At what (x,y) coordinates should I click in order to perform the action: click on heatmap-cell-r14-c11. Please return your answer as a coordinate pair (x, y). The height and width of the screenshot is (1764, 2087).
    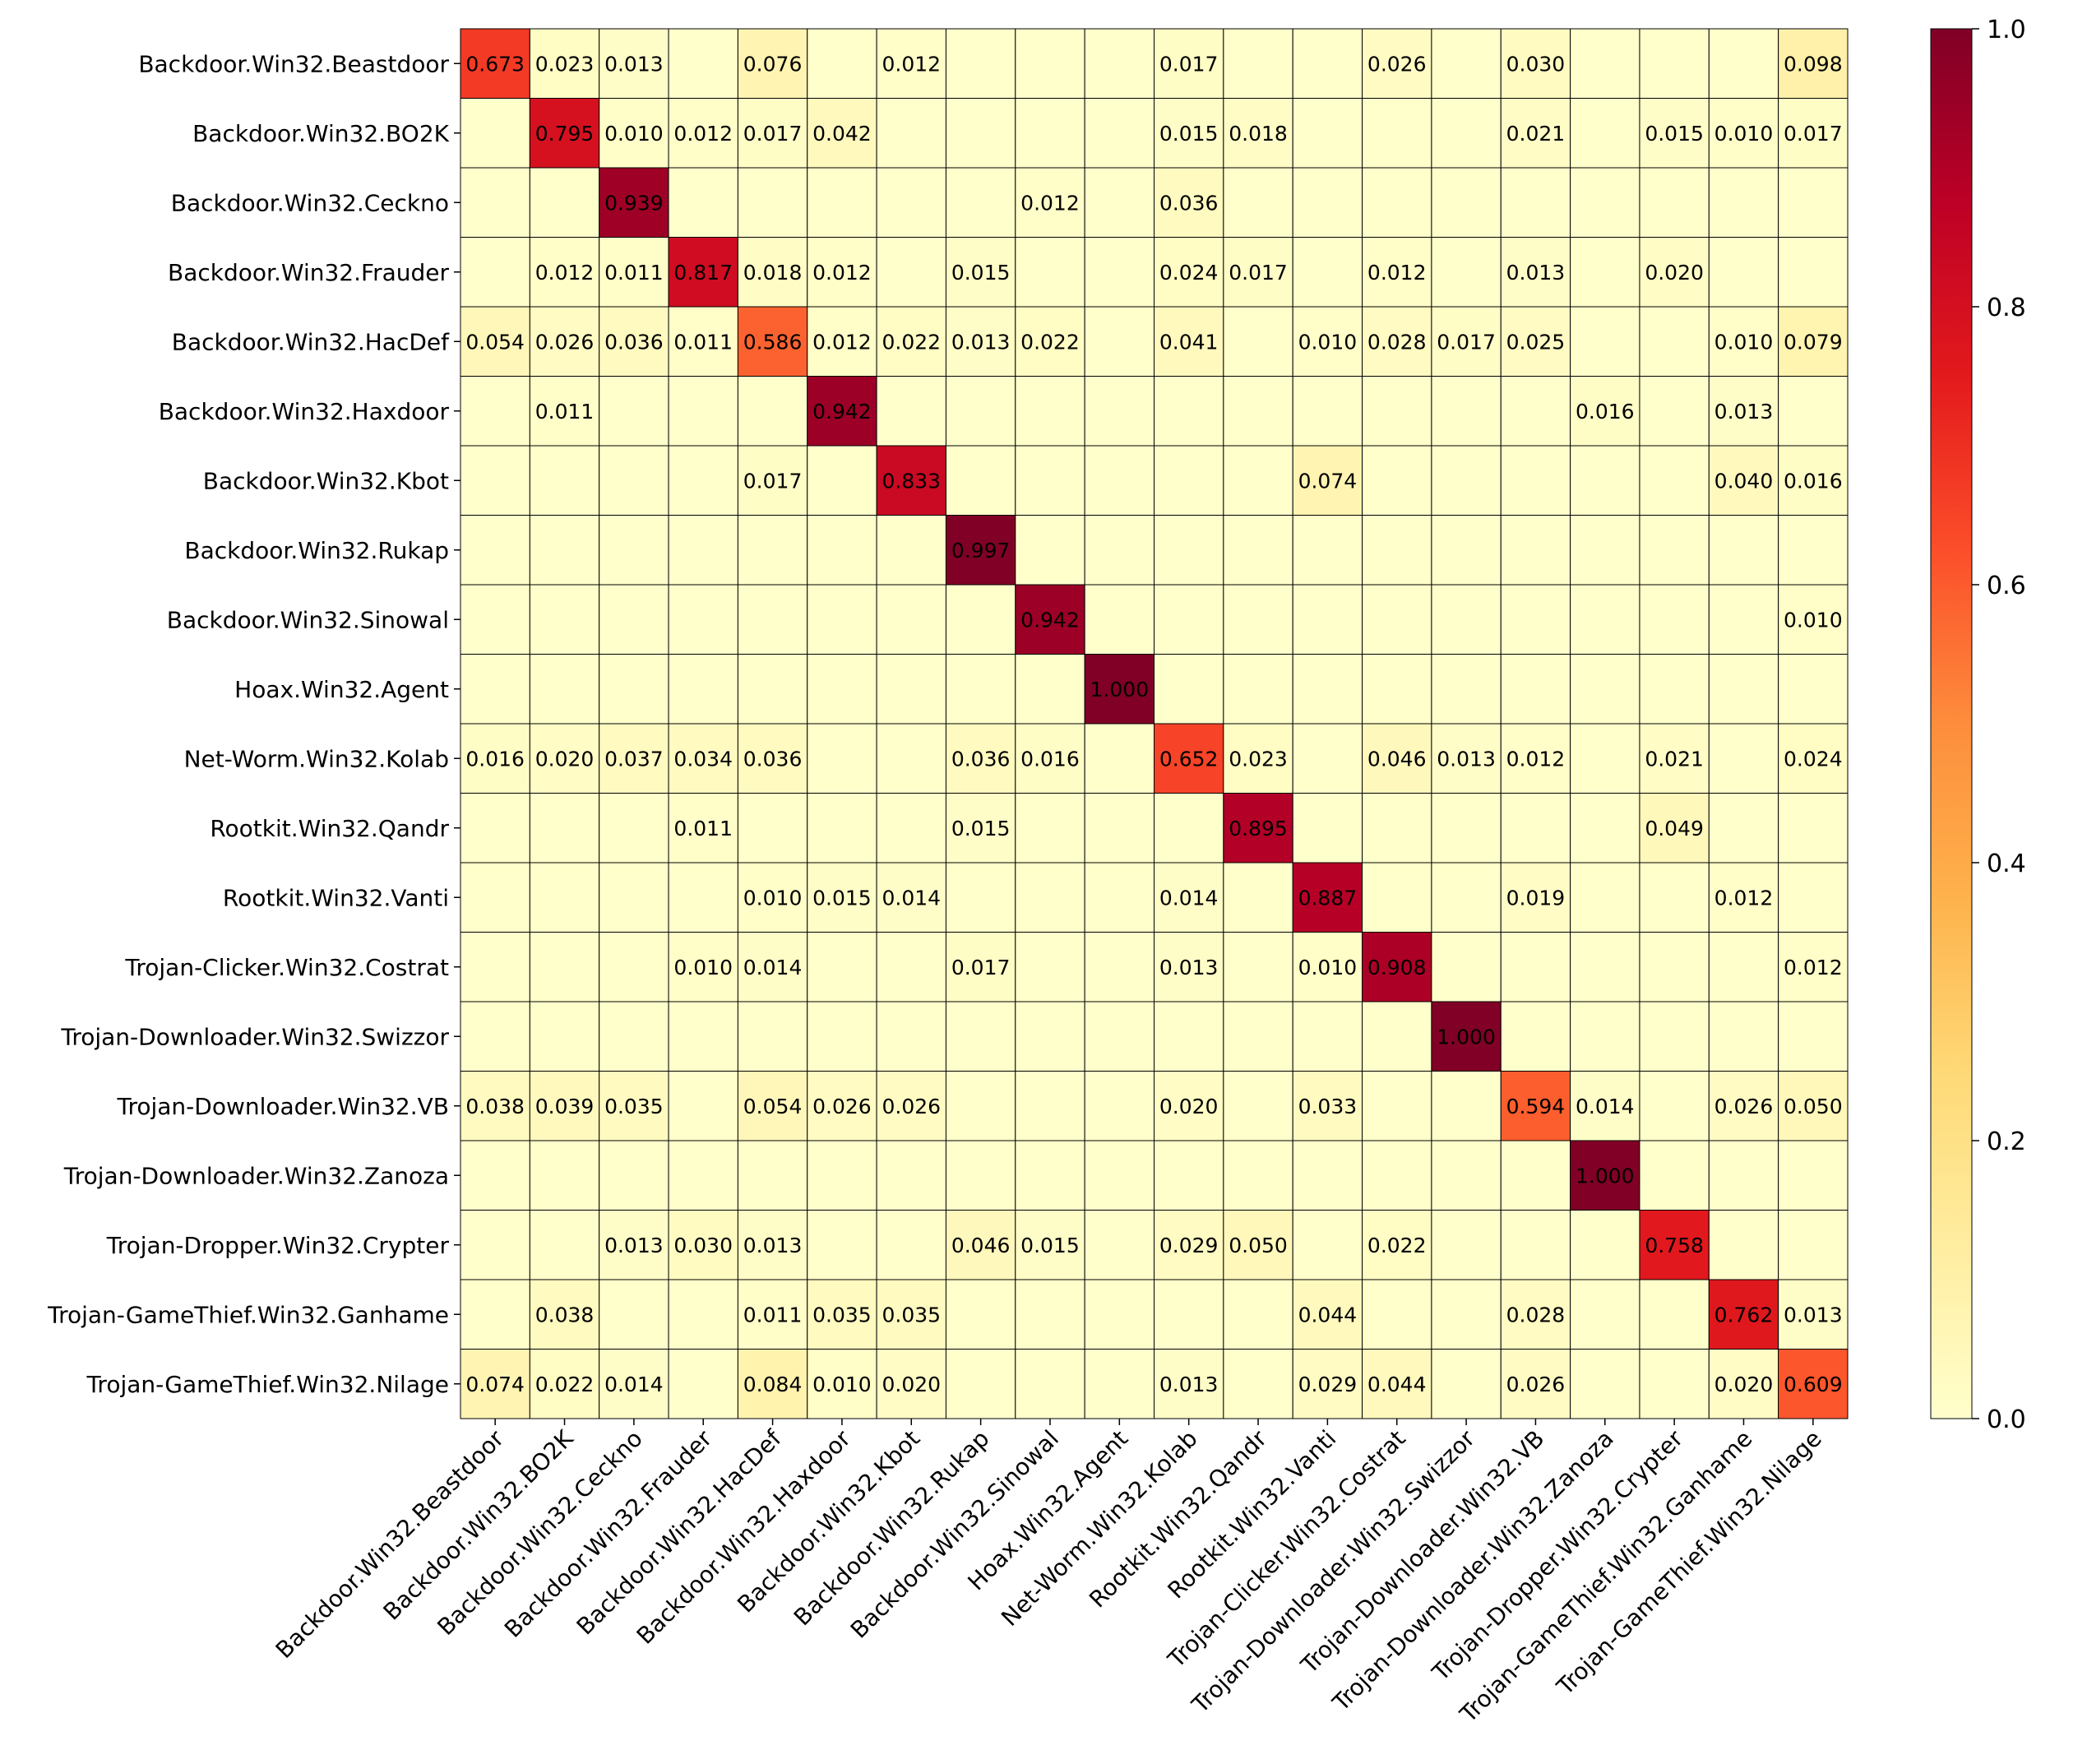
    Looking at the image, I should click on (1258, 1036).